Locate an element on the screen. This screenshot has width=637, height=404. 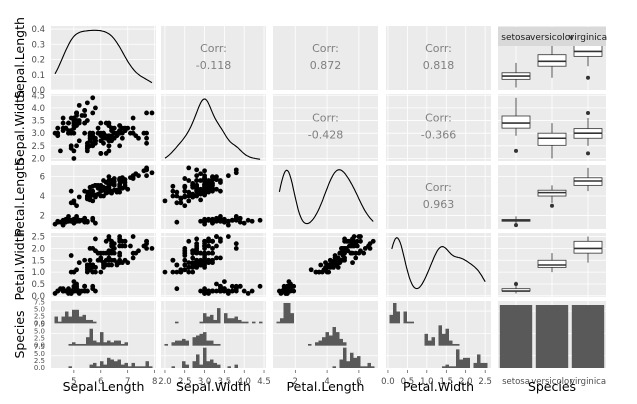
corr-value: -0.428 is located at coordinates (325, 135).